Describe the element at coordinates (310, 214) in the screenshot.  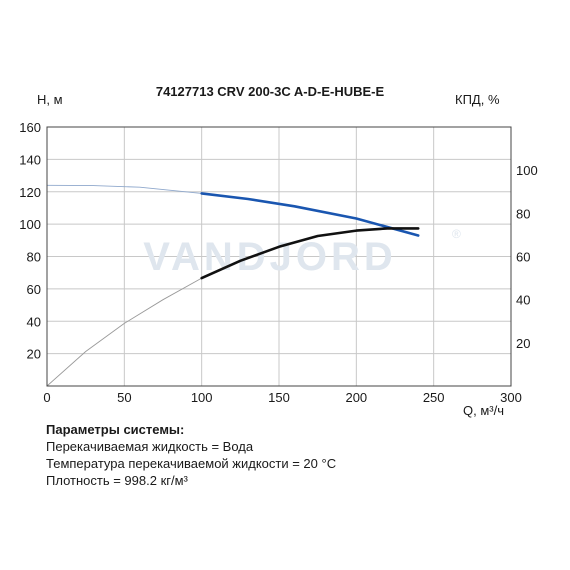
I see `head-curve` at that location.